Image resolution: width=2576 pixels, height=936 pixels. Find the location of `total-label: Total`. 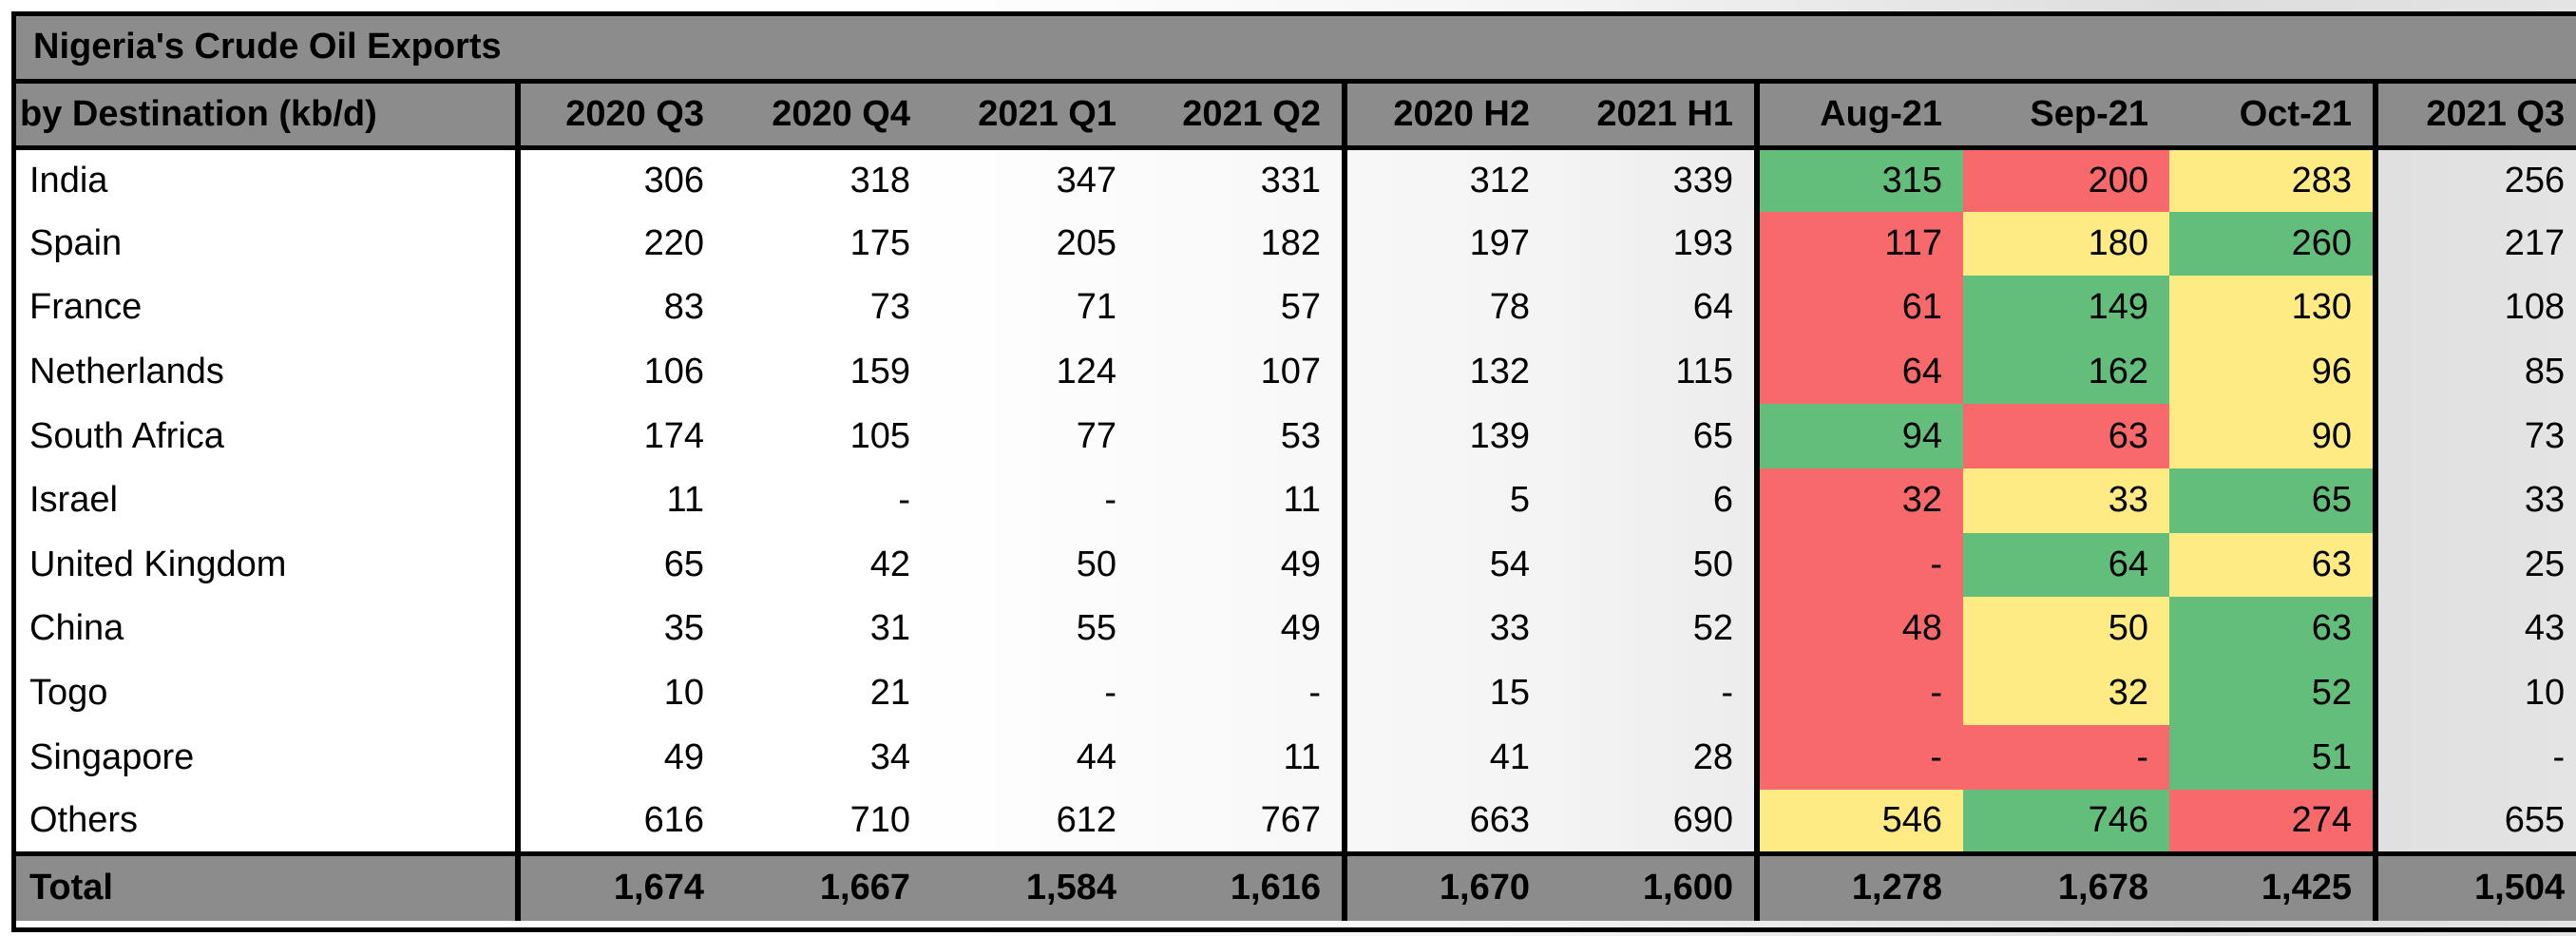

total-label: Total is located at coordinates (268, 886).